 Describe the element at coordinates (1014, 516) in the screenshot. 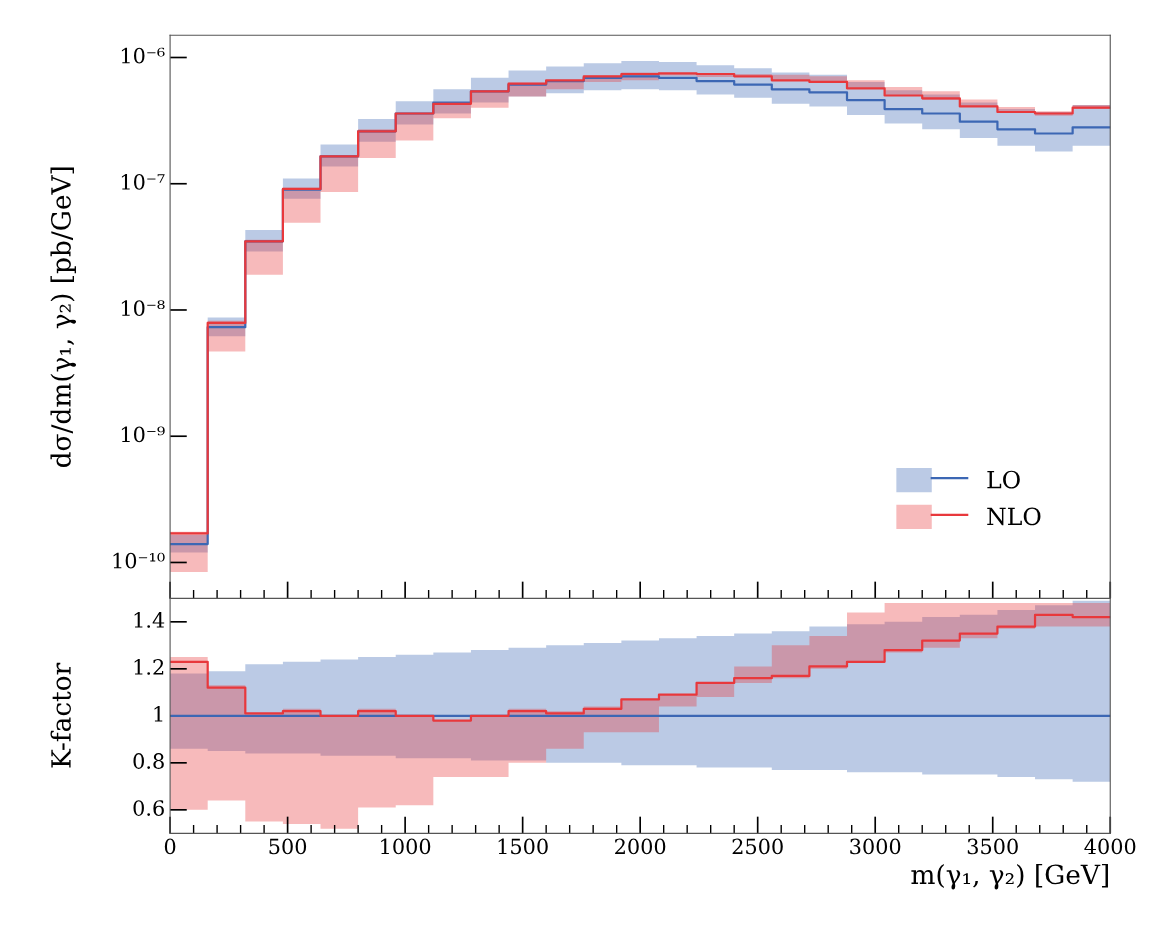

I see `legend-label: NLO` at that location.